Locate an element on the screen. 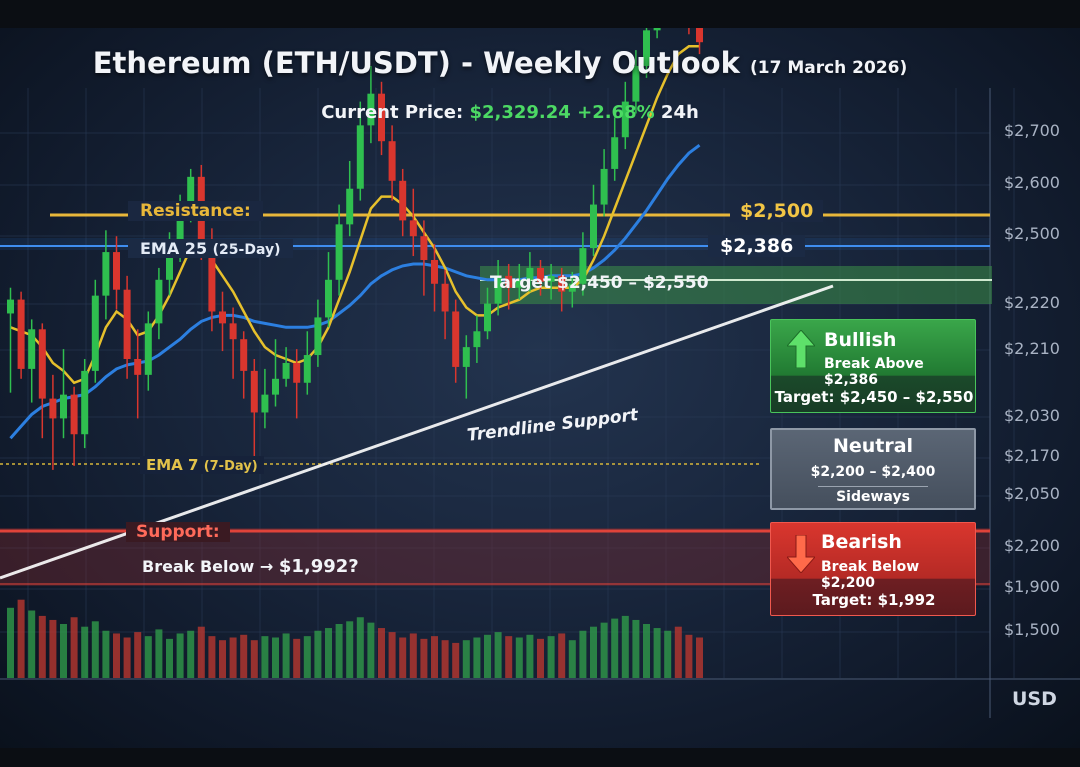  y-axis-tick-label: $2,500 is located at coordinates (1032, 233).